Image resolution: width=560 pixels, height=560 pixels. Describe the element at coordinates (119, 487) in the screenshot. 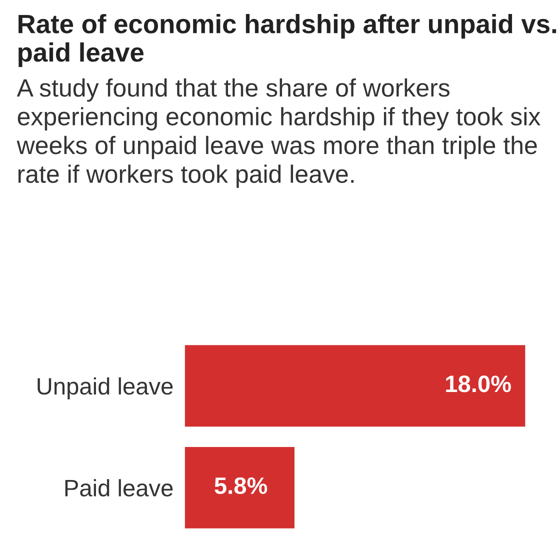

I see `y-tick-label: Paid leave` at that location.